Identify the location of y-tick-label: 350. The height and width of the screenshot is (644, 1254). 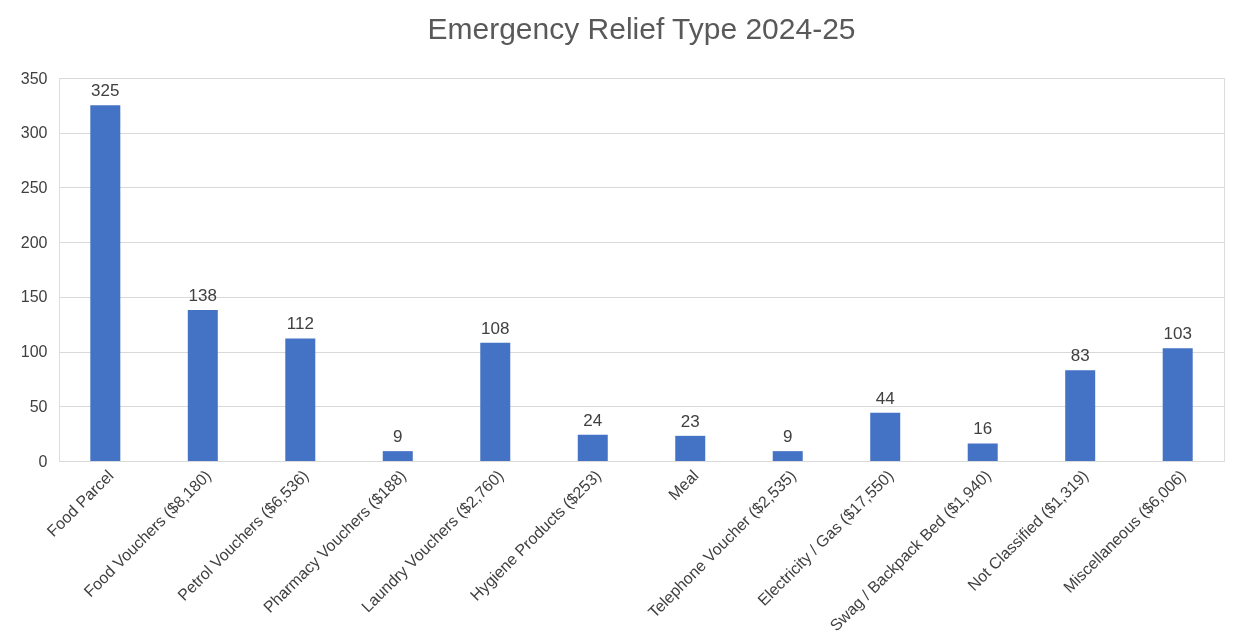
(34, 78).